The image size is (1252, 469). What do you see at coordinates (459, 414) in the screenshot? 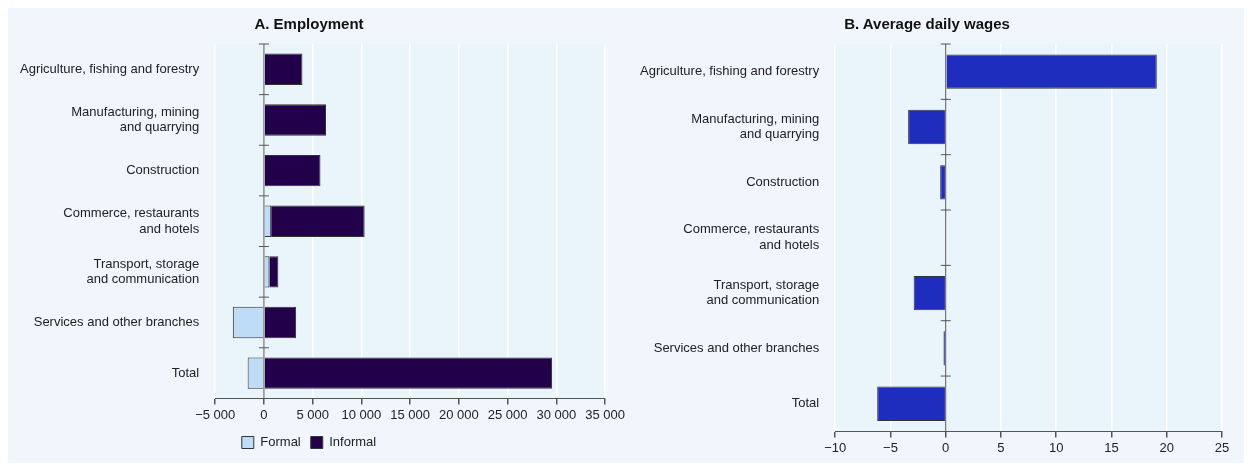
I see `x-tick-label: 20 000` at bounding box center [459, 414].